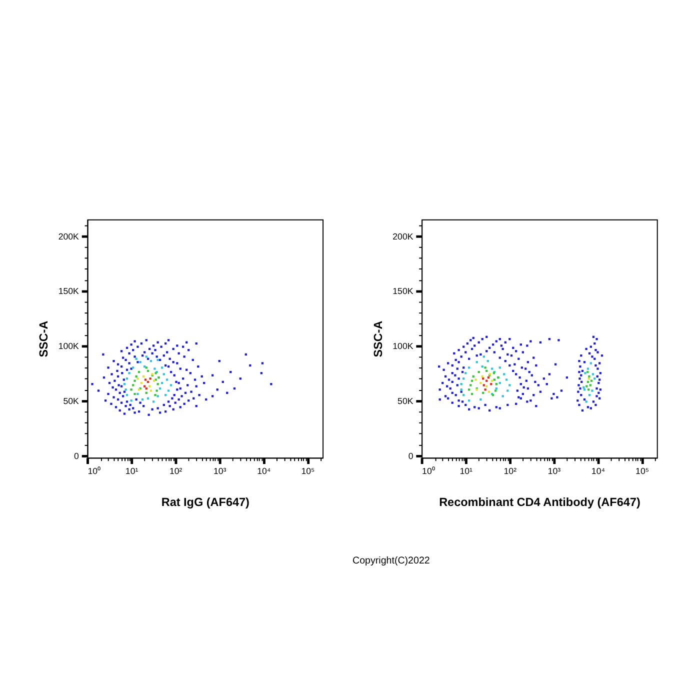  I want to click on x-axis-title: Rat IgG (AF647), so click(205, 503).